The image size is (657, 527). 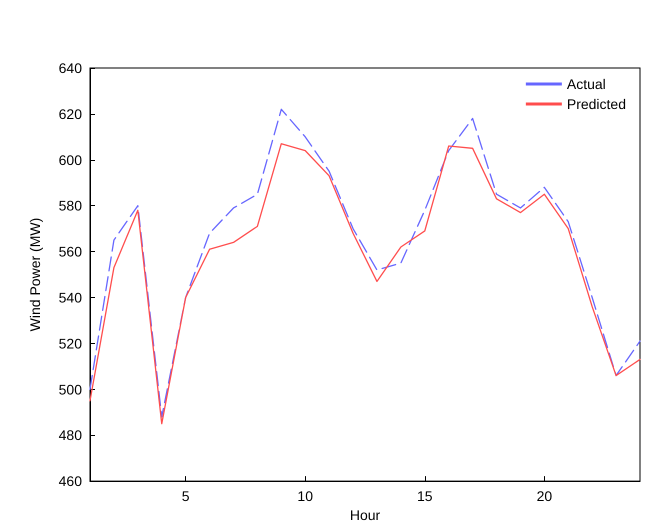 What do you see at coordinates (70, 343) in the screenshot?
I see `y-tick-label: 520` at bounding box center [70, 343].